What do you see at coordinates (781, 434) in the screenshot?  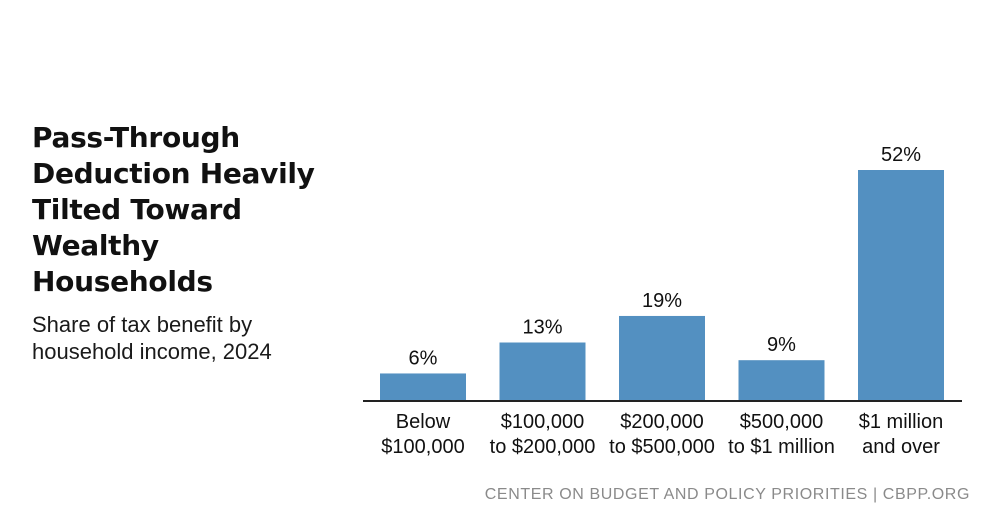 I see `x-tick-label-4: $500,000 to $1 million` at bounding box center [781, 434].